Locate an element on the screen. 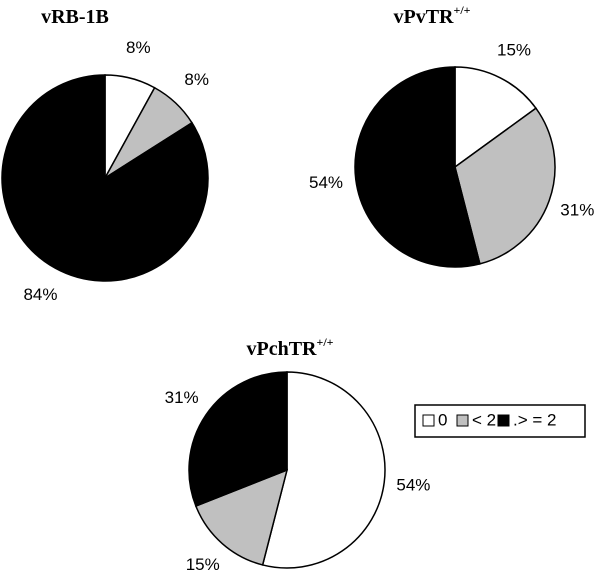 The image size is (600, 577). chart-title: vPchTR+/+ is located at coordinates (289, 347).